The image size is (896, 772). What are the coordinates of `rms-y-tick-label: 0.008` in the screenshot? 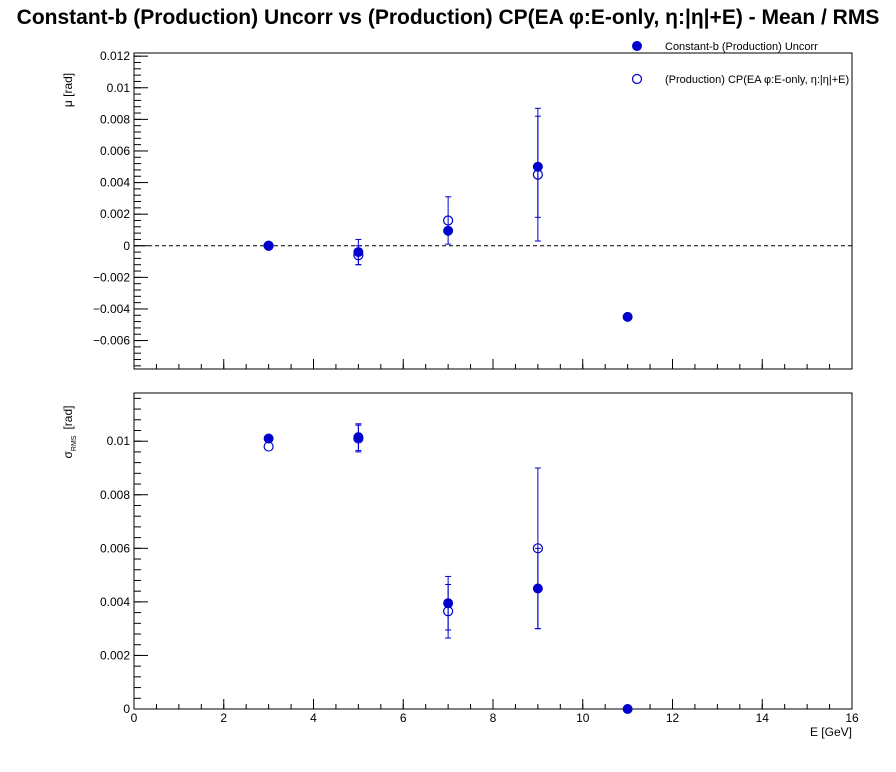 It's located at (115, 495).